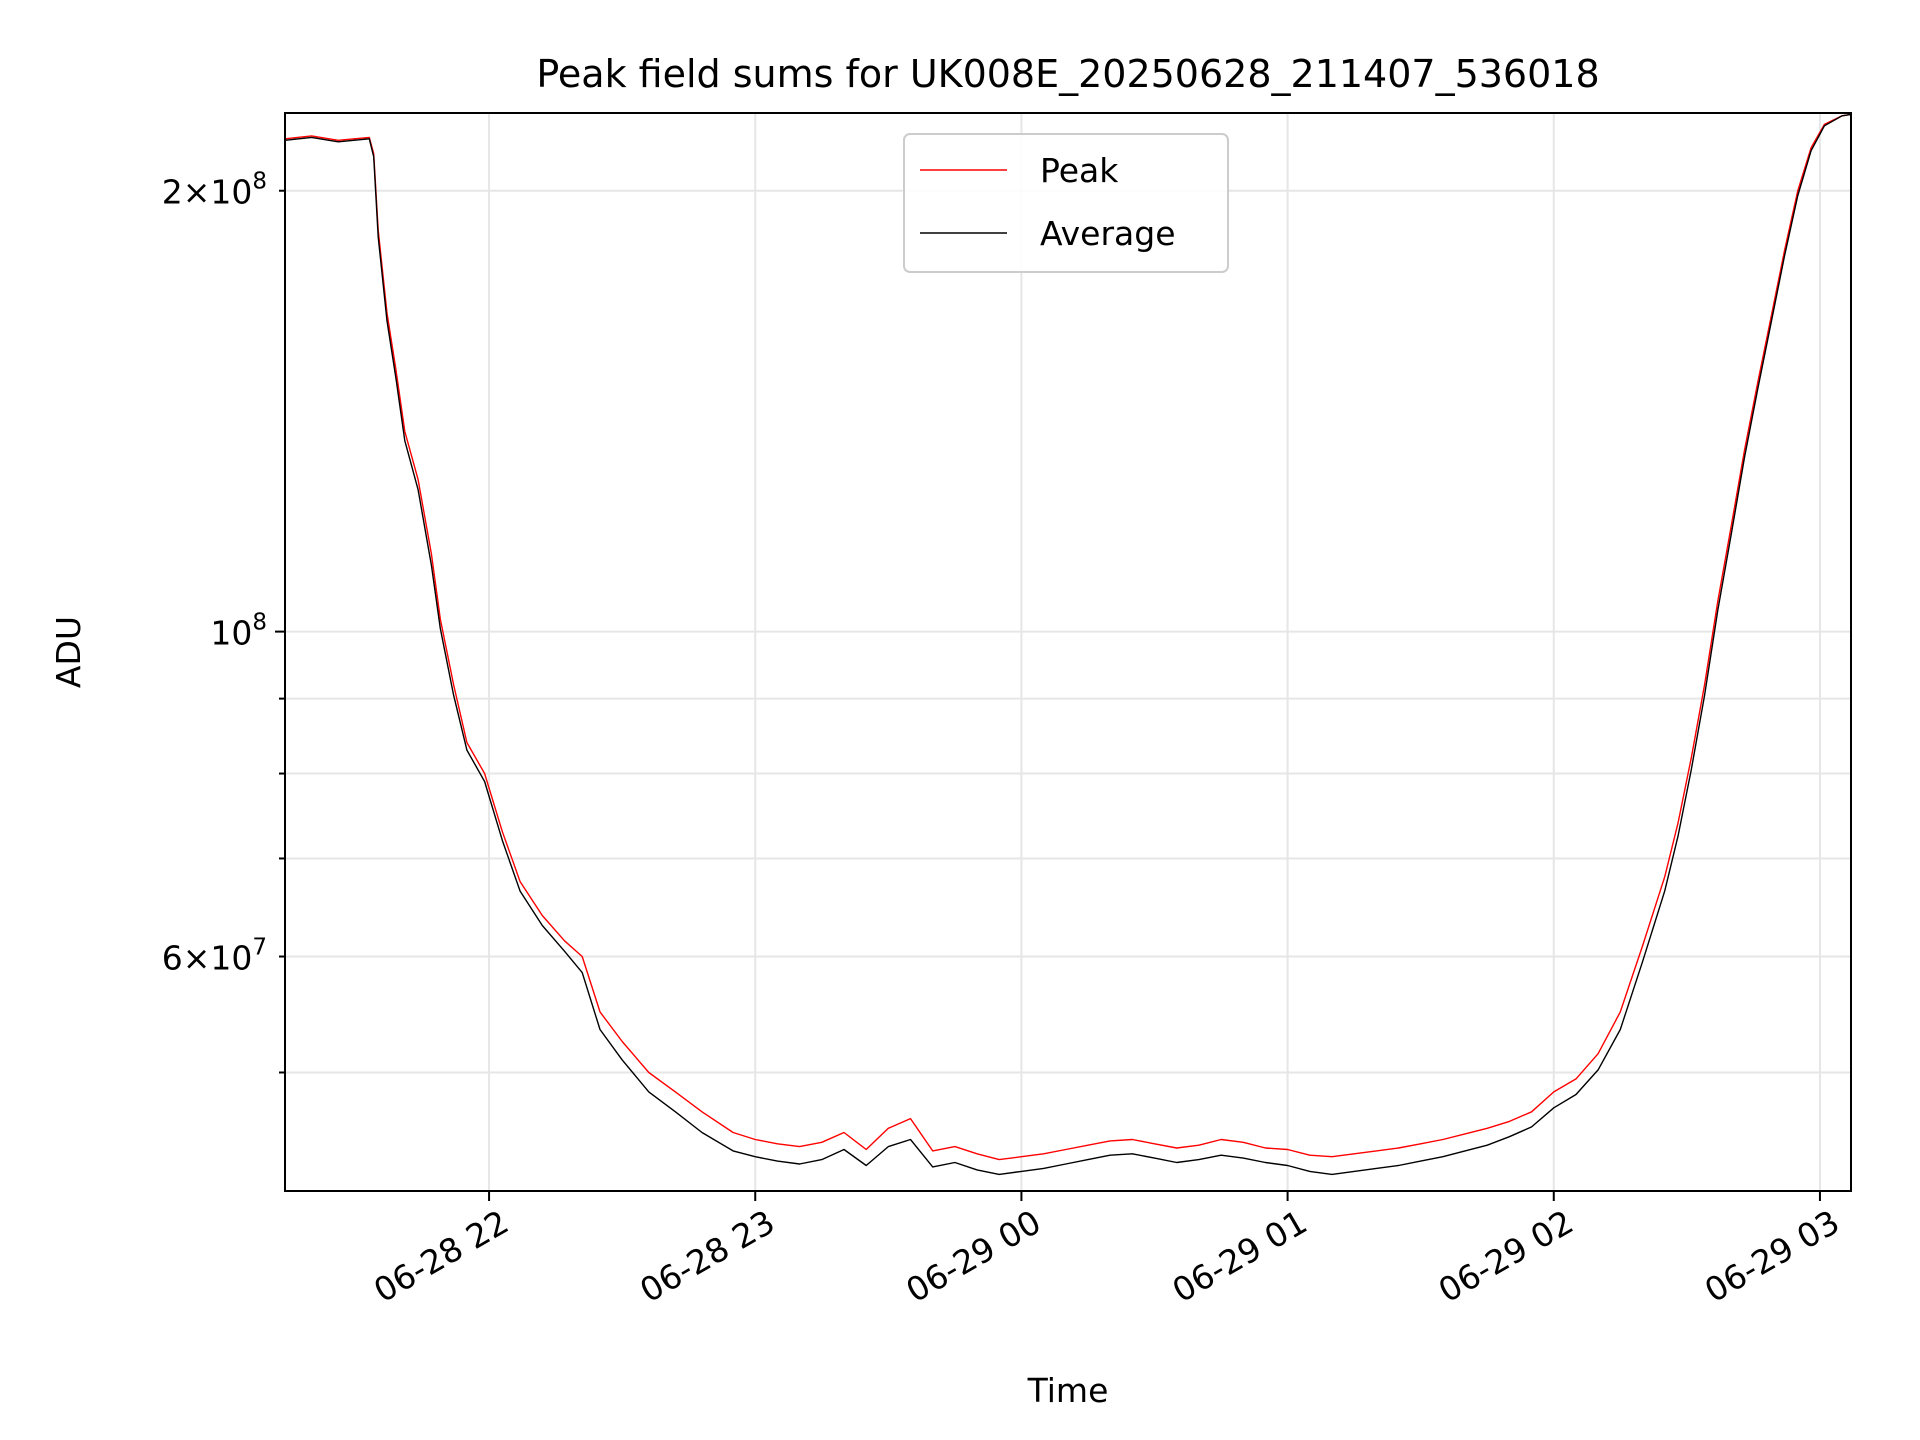 Image resolution: width=1920 pixels, height=1440 pixels. What do you see at coordinates (1079, 170) in the screenshot?
I see `legend-label-peak: Peak` at bounding box center [1079, 170].